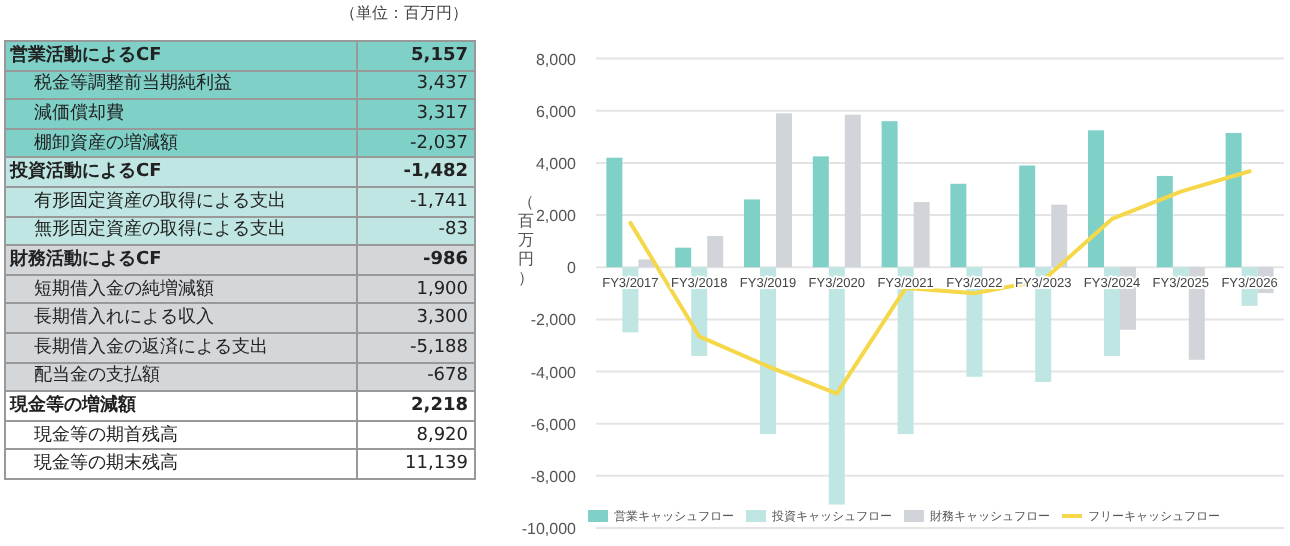 This screenshot has width=1290, height=546. I want to click on y-tick-label: 8,000, so click(556, 59).